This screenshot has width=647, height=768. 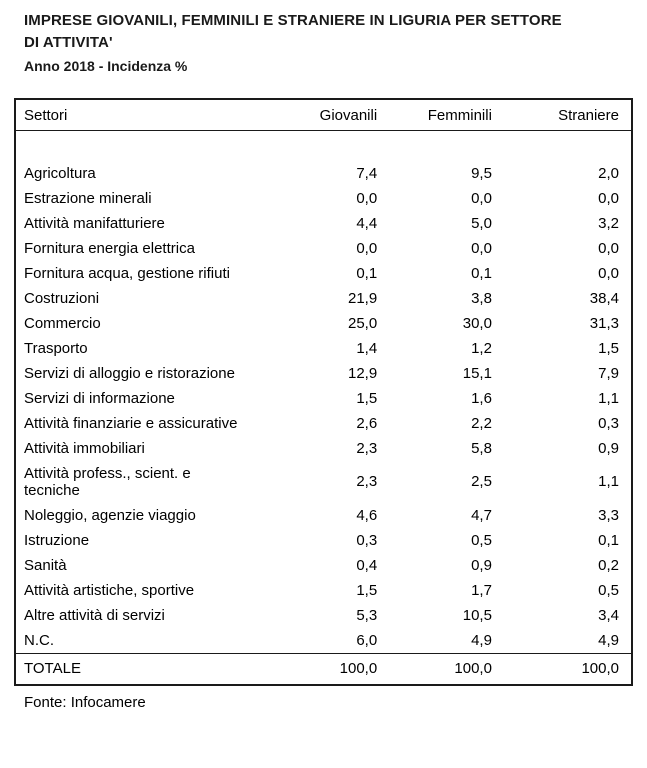 What do you see at coordinates (143, 114) in the screenshot?
I see `column-header-settori: Settori` at bounding box center [143, 114].